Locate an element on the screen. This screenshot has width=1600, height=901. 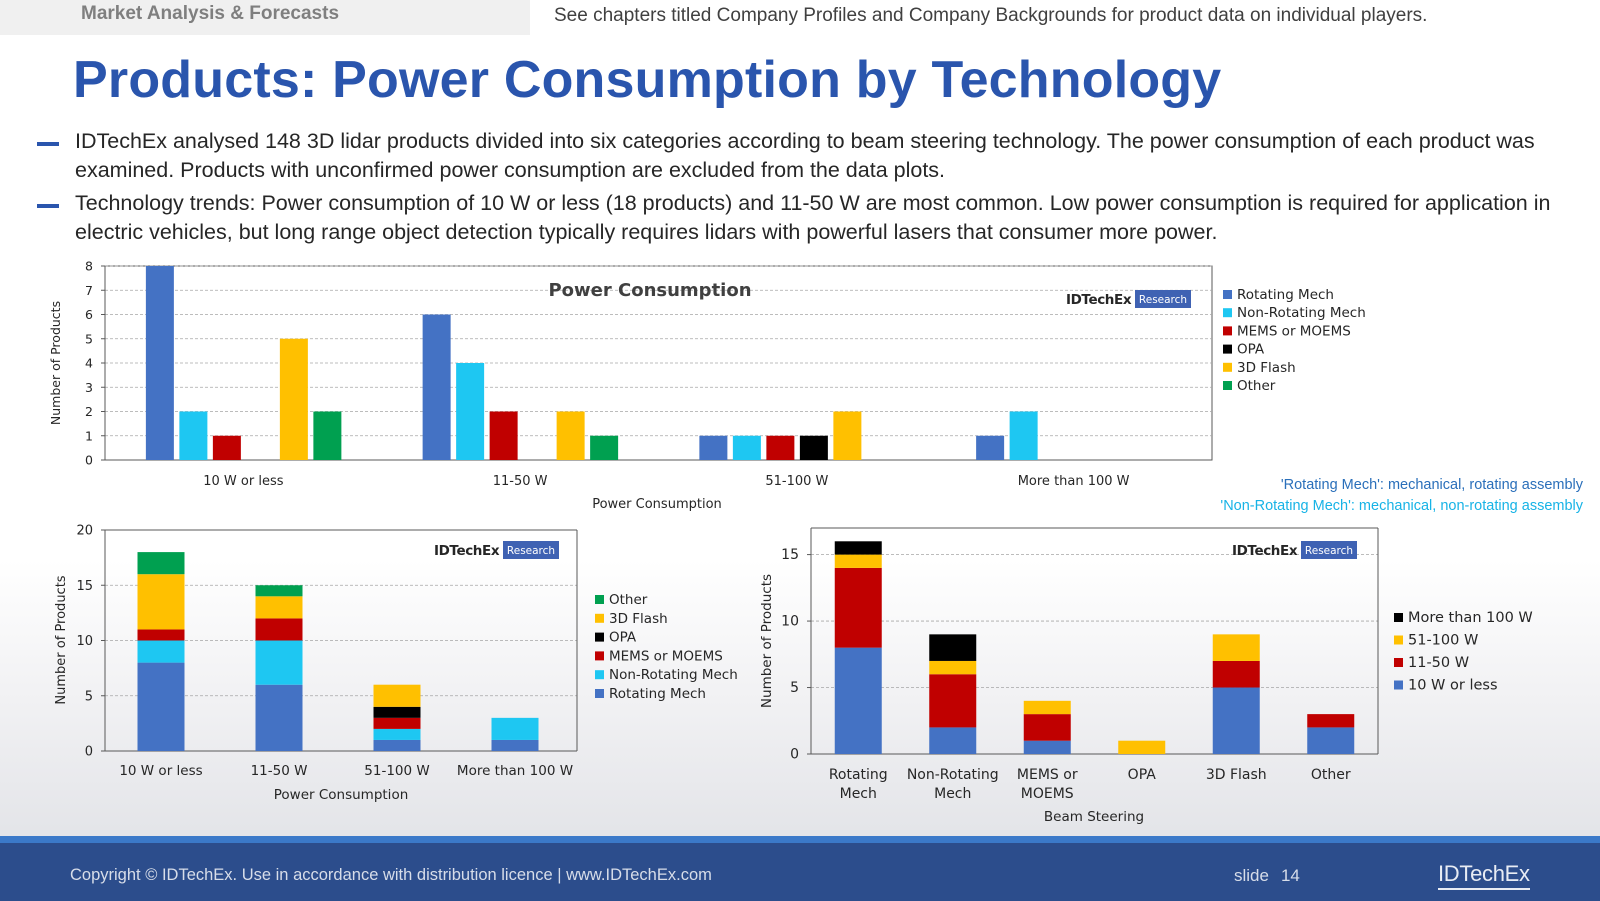
chart-title: Power Consumption is located at coordinates (649, 290).